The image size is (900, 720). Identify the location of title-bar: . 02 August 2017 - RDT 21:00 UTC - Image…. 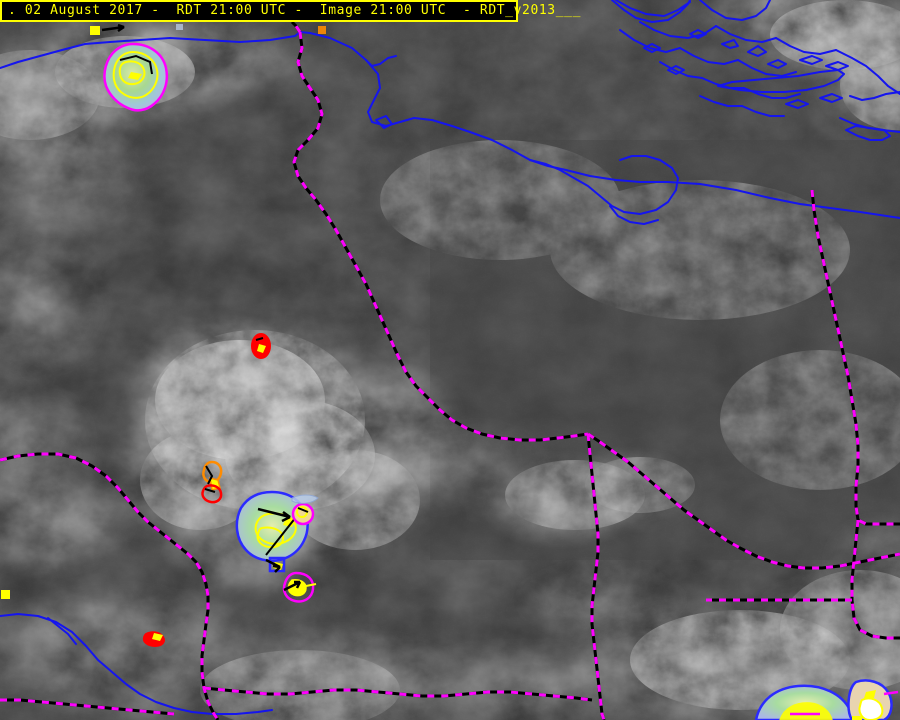
(290, 11).